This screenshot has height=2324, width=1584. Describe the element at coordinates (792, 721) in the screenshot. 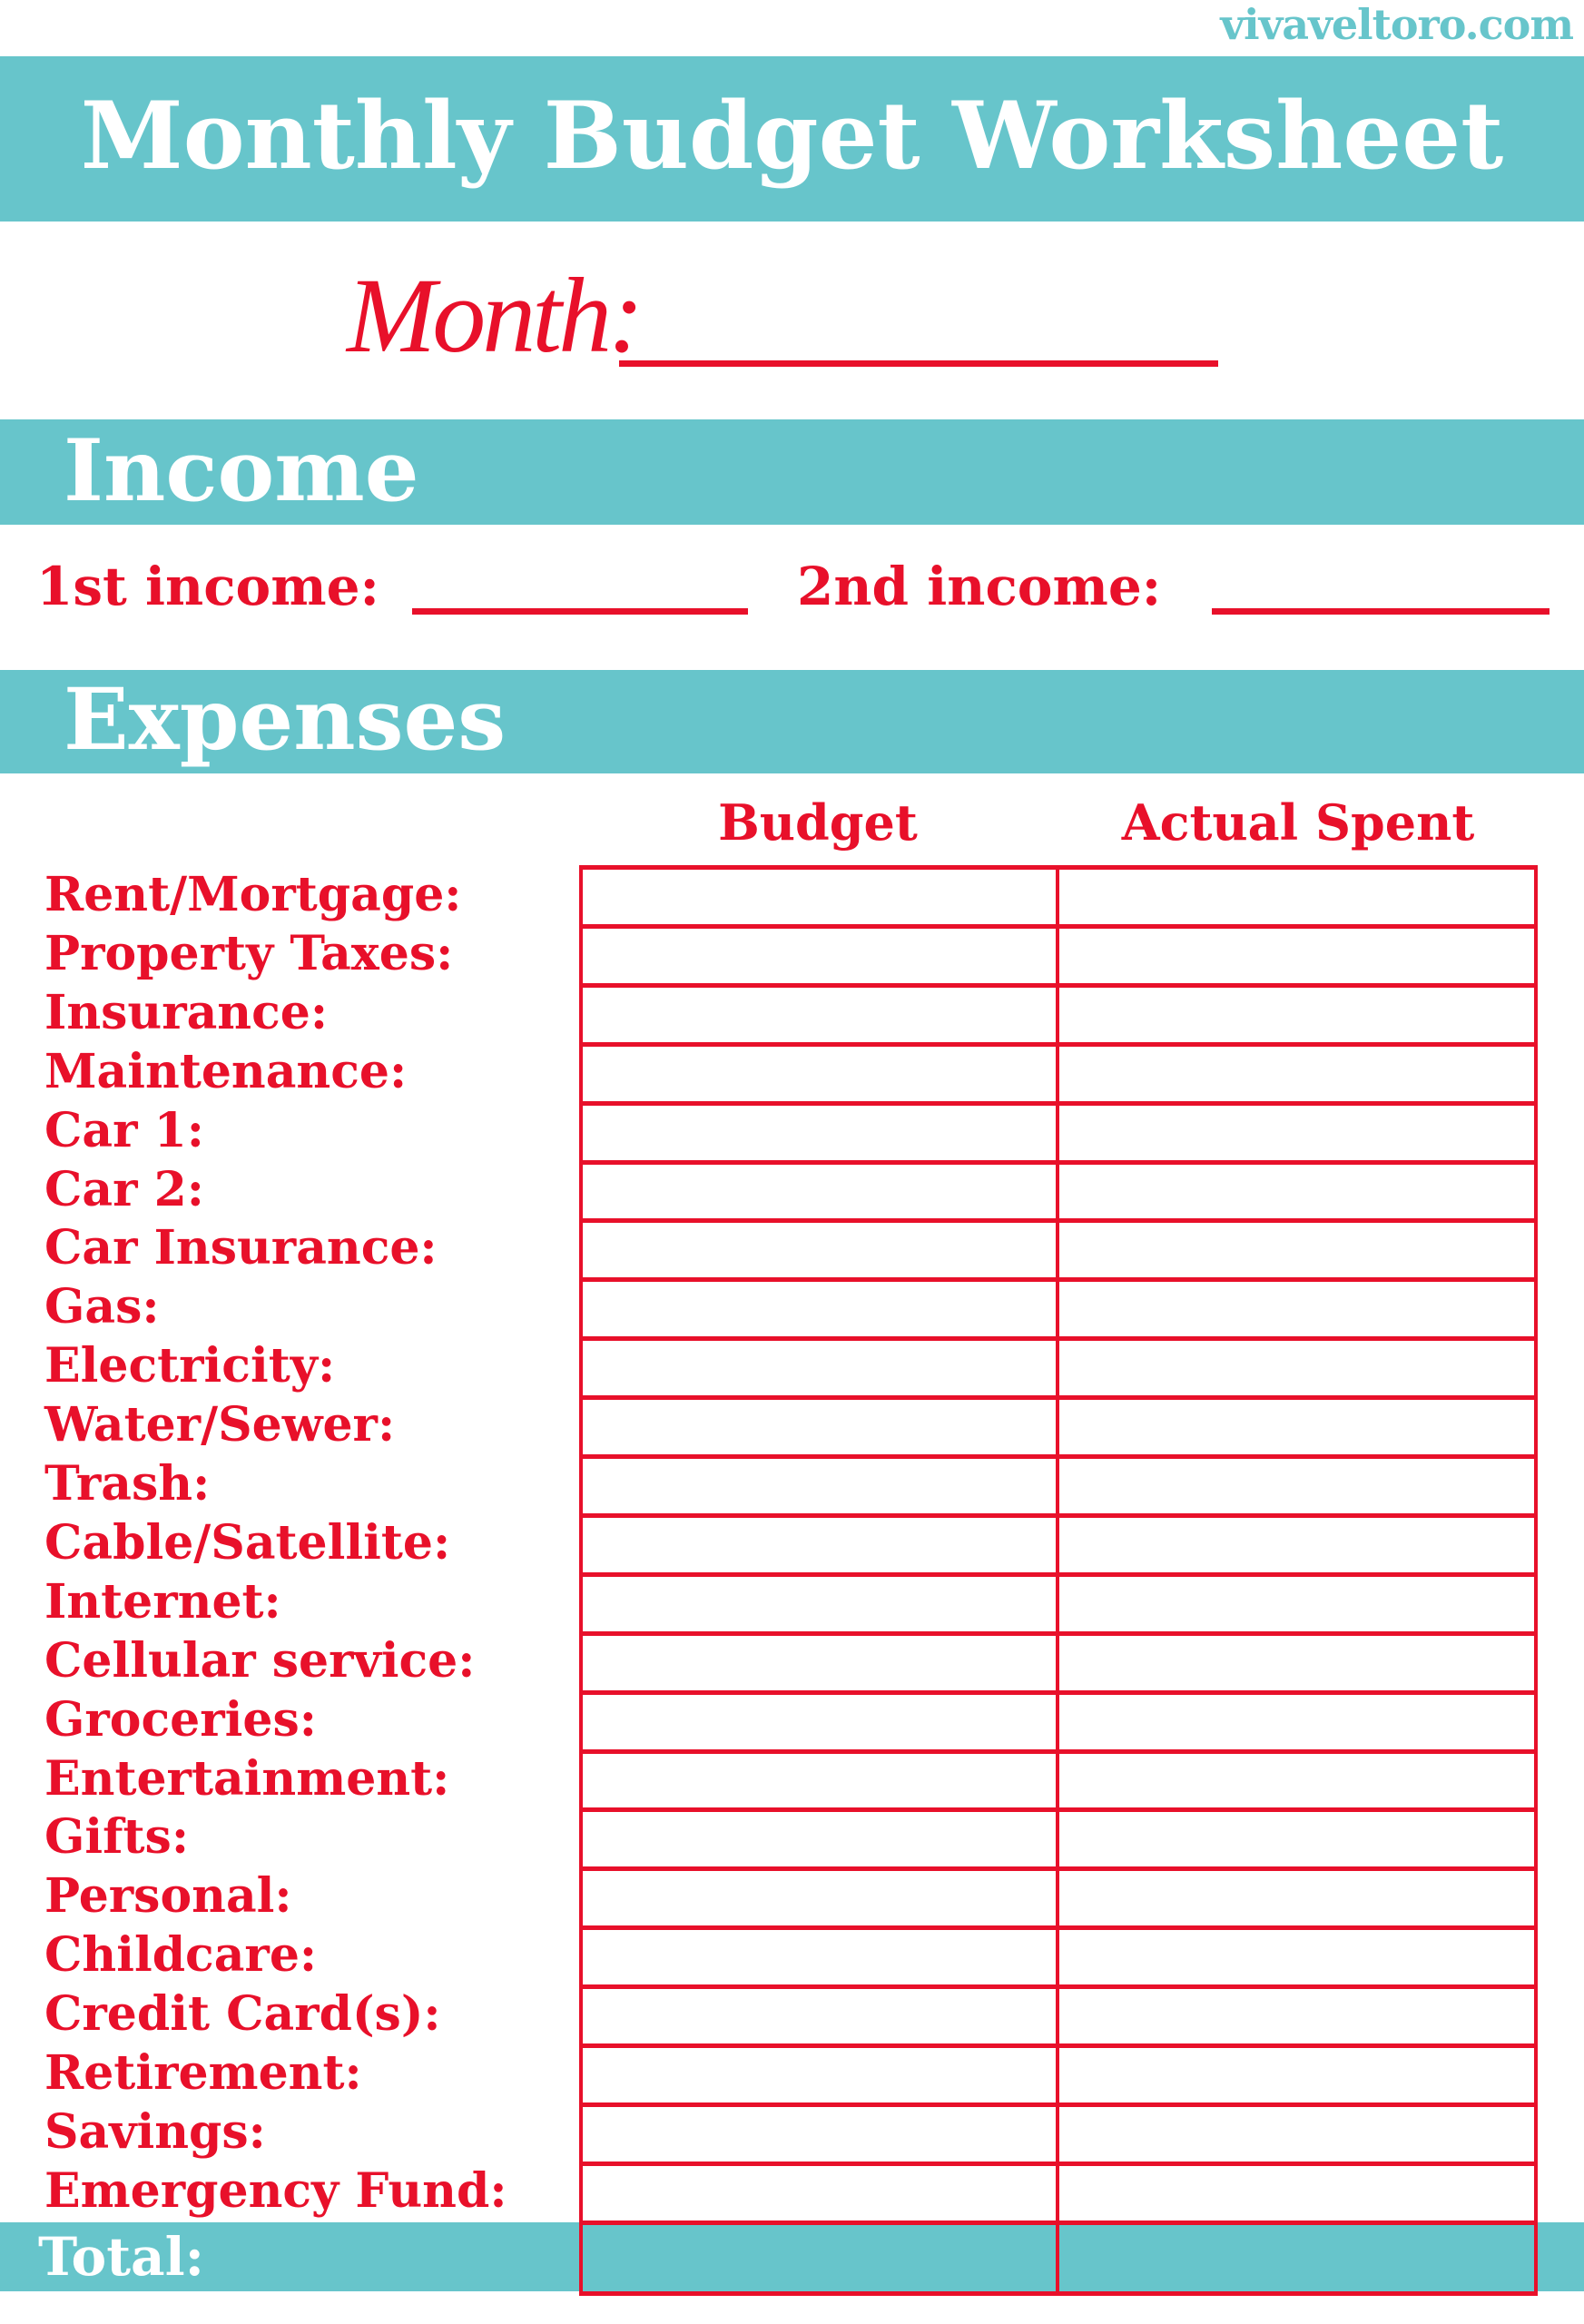

I see `expenses-banner: Expenses` at that location.